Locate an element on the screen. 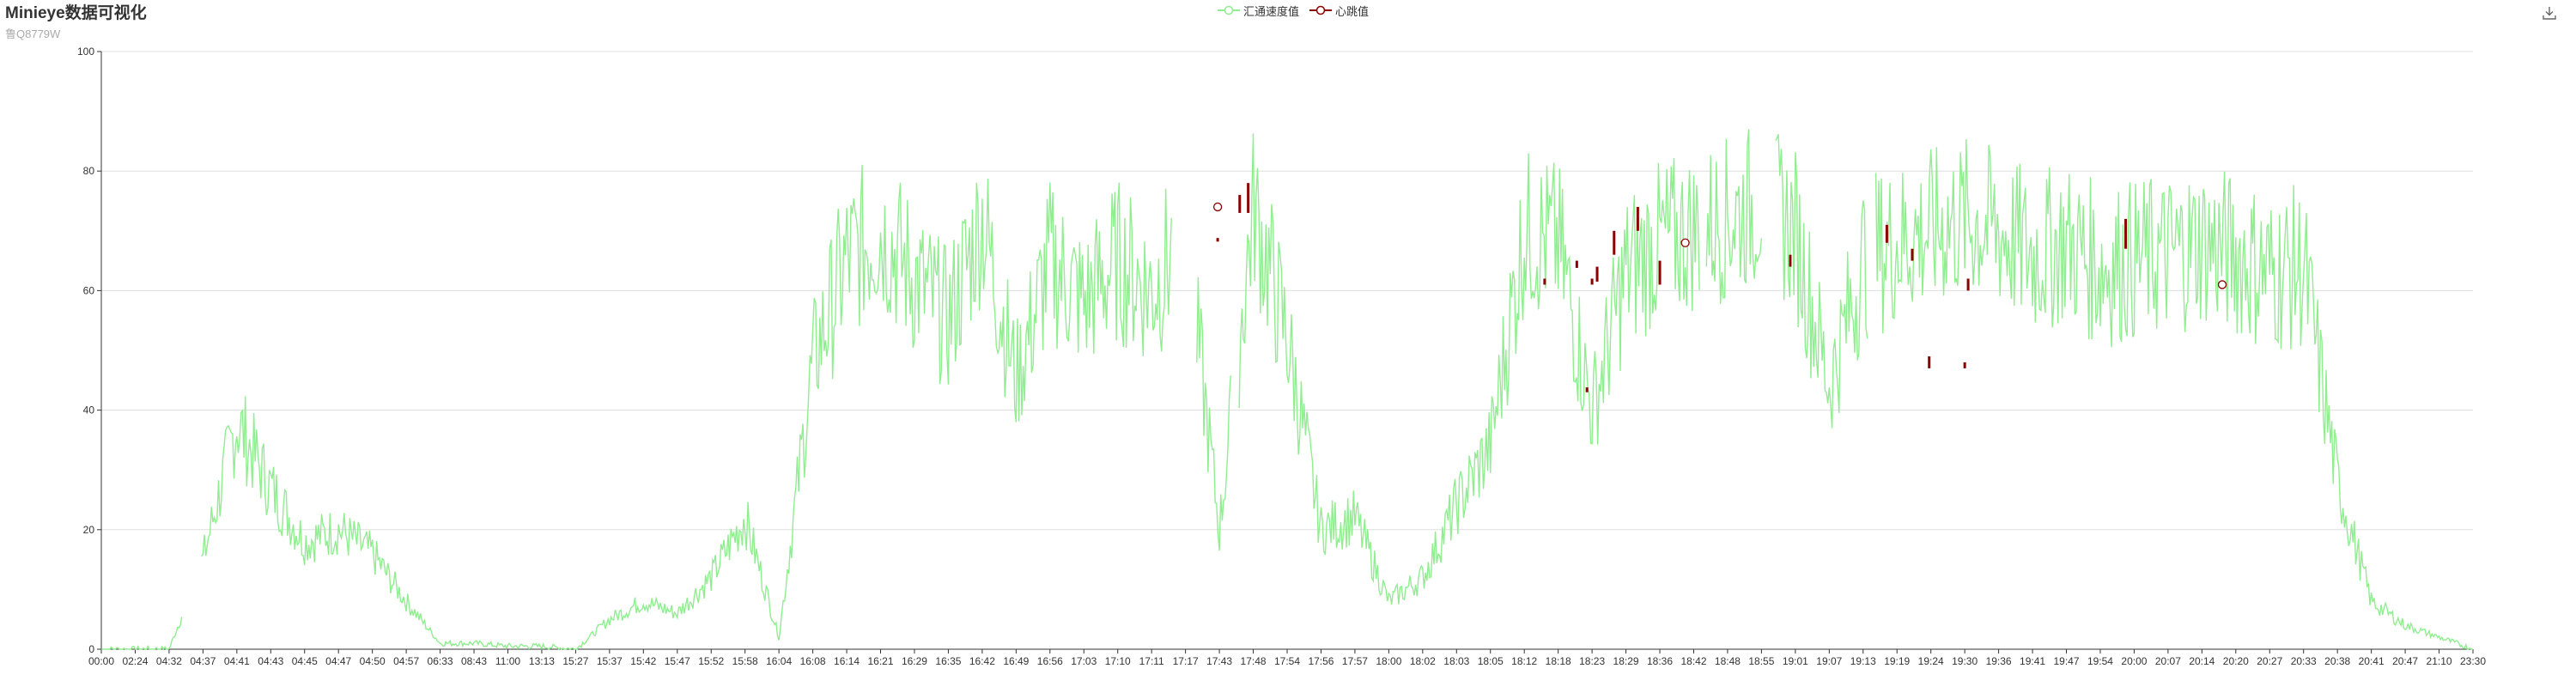 Image resolution: width=2576 pixels, height=687 pixels. x-tick-label: 17:54 is located at coordinates (1287, 661).